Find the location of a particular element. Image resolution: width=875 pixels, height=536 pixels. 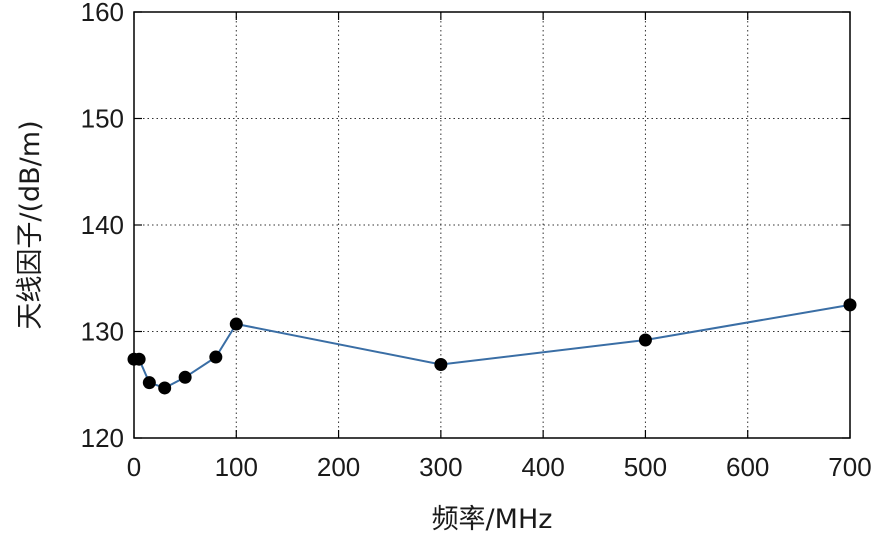

x-tick-label: 100 is located at coordinates (236, 467).